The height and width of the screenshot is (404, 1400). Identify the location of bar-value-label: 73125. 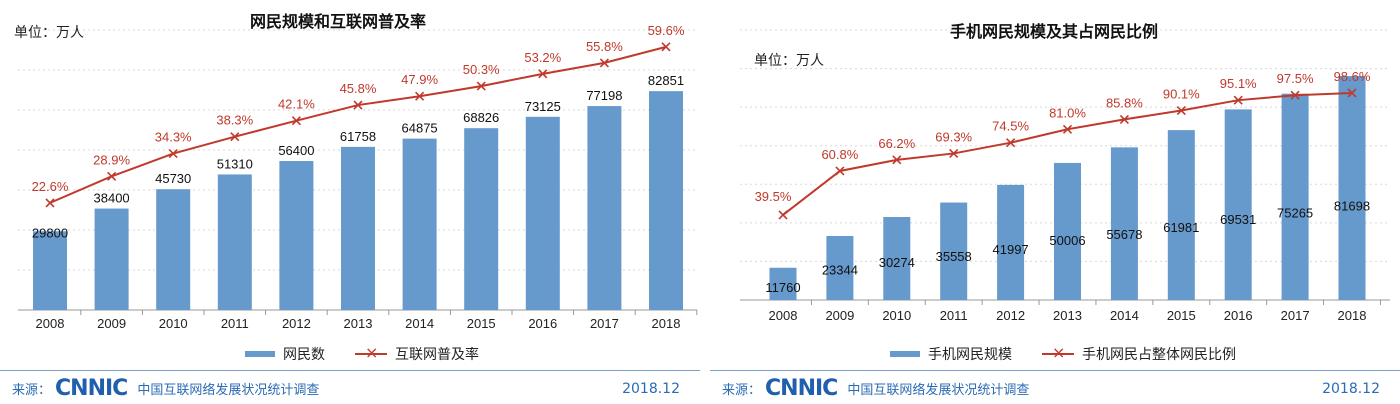
(543, 106).